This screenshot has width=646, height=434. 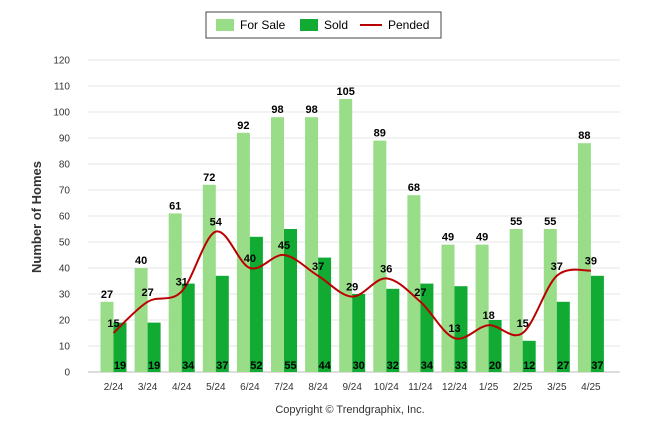 I want to click on x-tick-label: 12/24, so click(x=454, y=387).